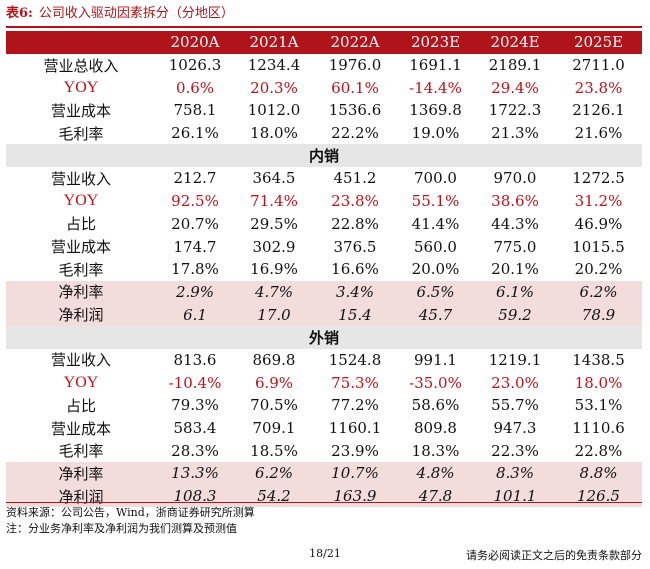 Image resolution: width=650 pixels, height=569 pixels. Describe the element at coordinates (435, 428) in the screenshot. I see `value-cell: 809.8` at that location.